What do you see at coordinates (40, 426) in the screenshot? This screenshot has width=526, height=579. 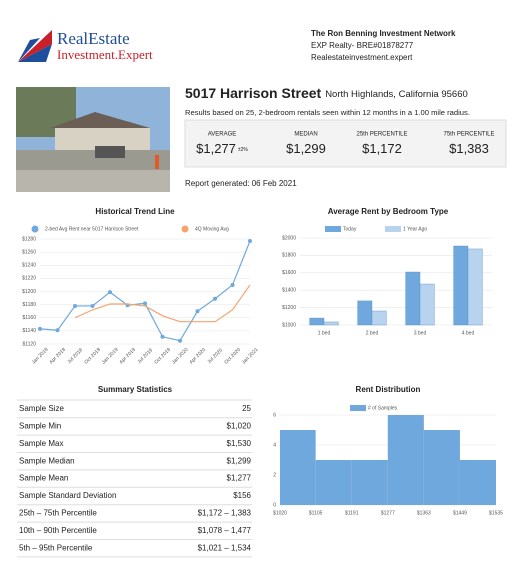 I see `row-label: Sample Min` at bounding box center [40, 426].